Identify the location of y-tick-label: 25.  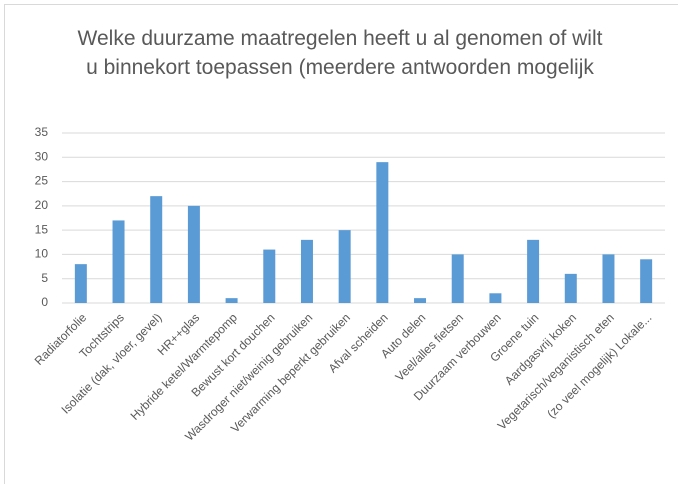
(42, 181).